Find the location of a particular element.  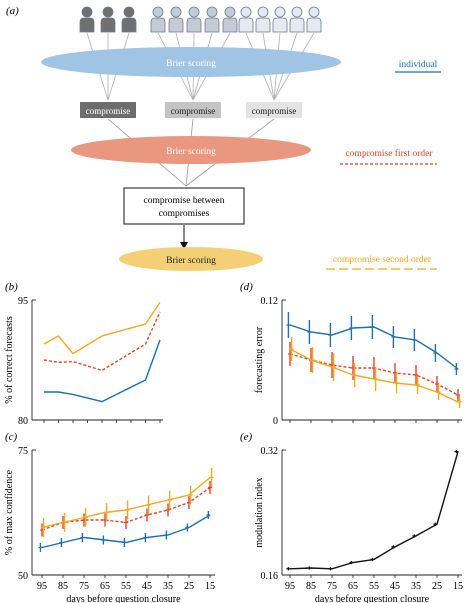

y-tick-label: 80 is located at coordinates (23, 421).